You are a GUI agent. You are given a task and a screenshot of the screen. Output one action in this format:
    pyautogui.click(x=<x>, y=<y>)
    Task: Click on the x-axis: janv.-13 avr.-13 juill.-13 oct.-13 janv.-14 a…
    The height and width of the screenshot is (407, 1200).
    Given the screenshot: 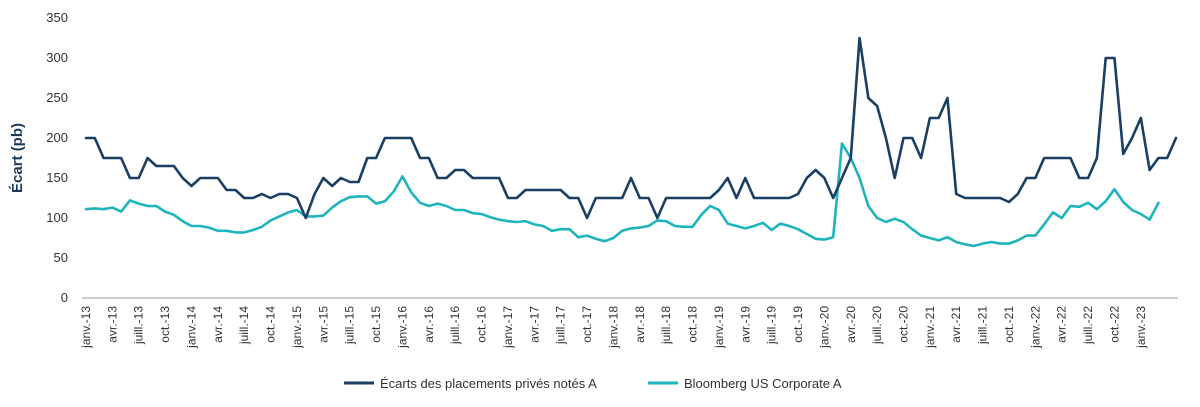 What is the action you would take?
    pyautogui.click(x=628, y=323)
    